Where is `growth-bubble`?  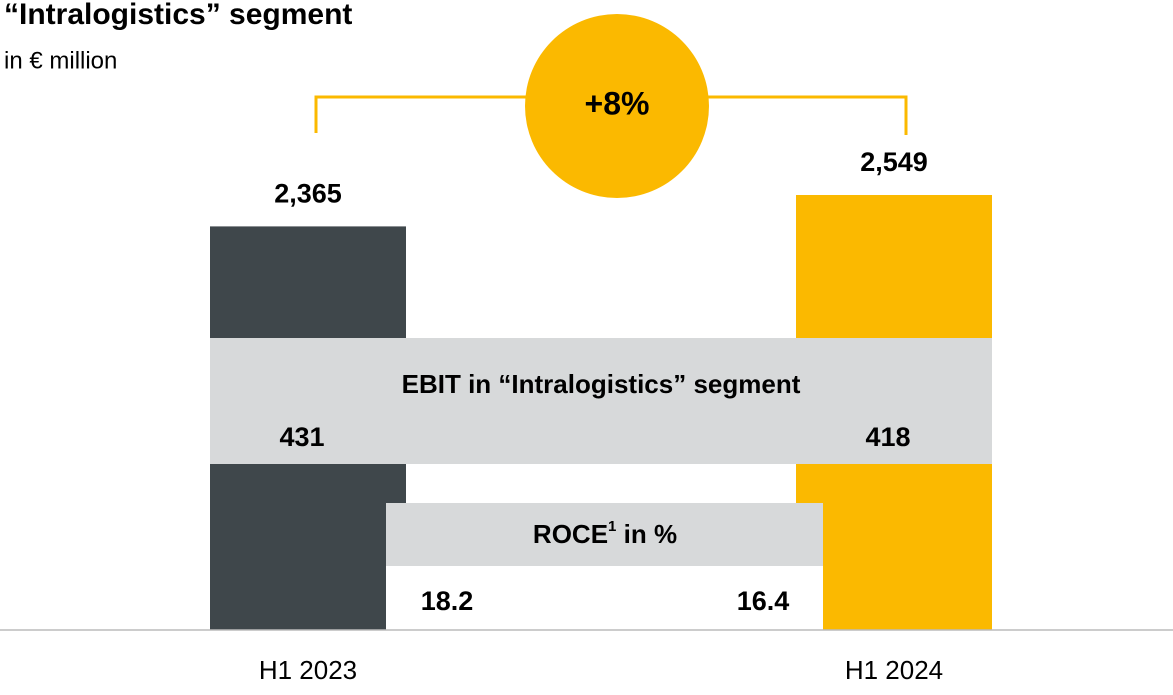 growth-bubble is located at coordinates (617, 106).